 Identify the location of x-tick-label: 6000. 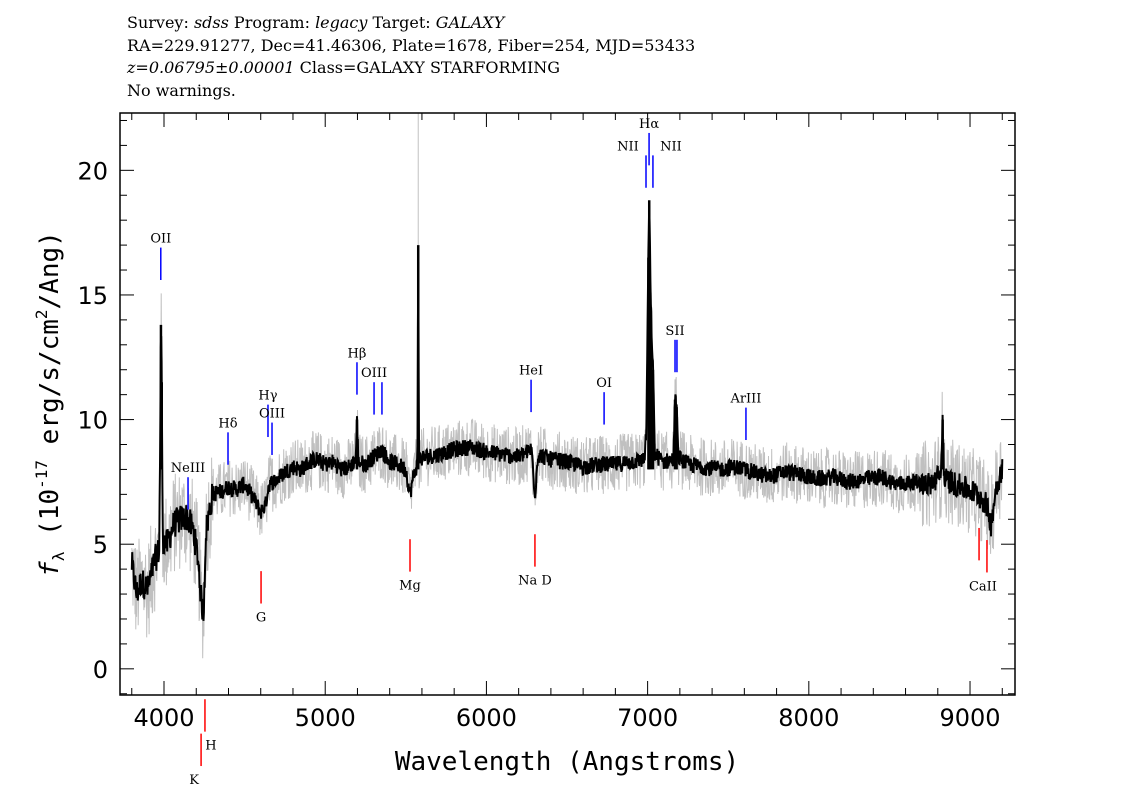
(486, 718).